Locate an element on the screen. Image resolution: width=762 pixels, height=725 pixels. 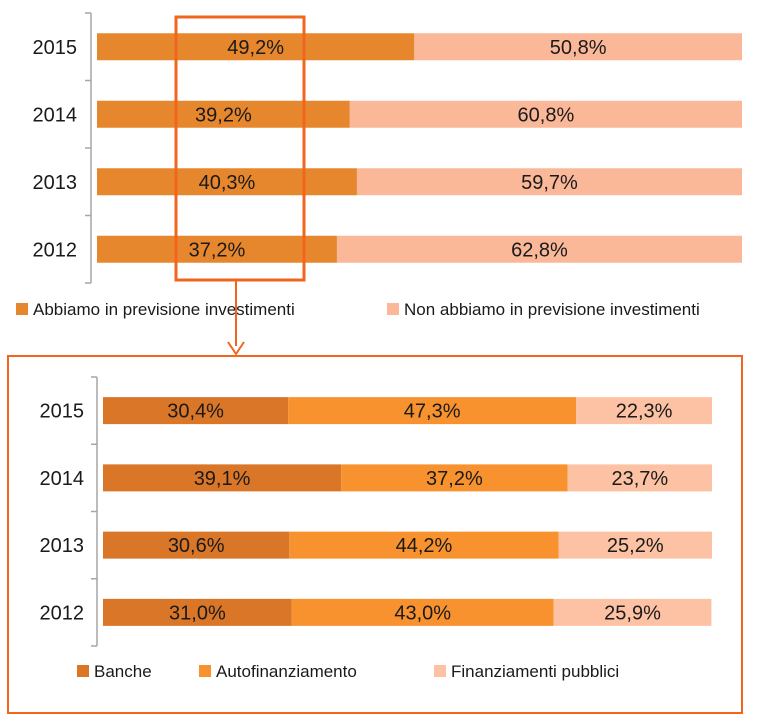
bar-finanziamenti-pubblici-2012 is located at coordinates (632, 612).